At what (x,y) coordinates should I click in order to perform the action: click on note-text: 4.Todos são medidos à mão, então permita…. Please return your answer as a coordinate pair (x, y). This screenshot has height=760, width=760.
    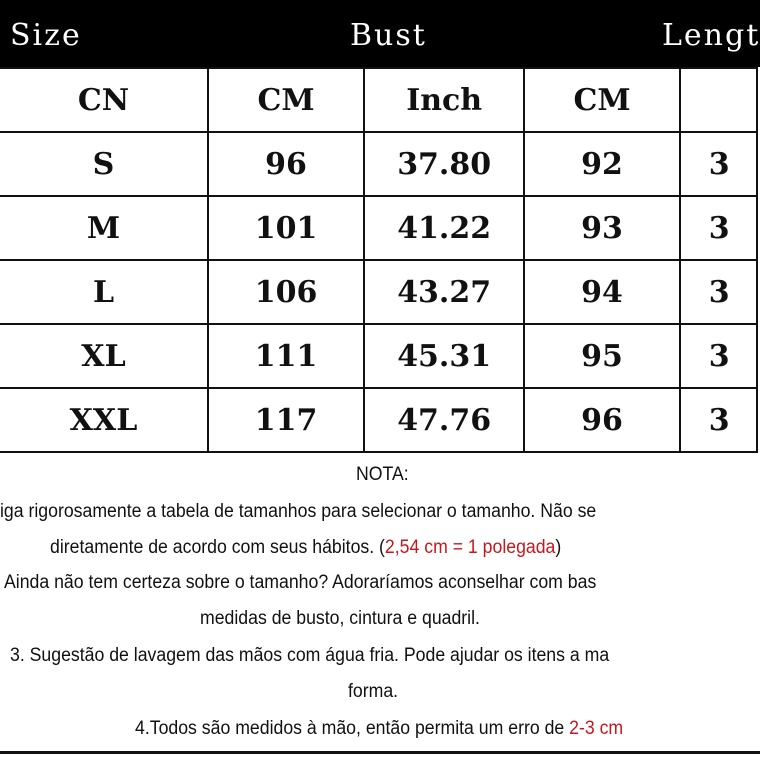
    Looking at the image, I should click on (352, 728).